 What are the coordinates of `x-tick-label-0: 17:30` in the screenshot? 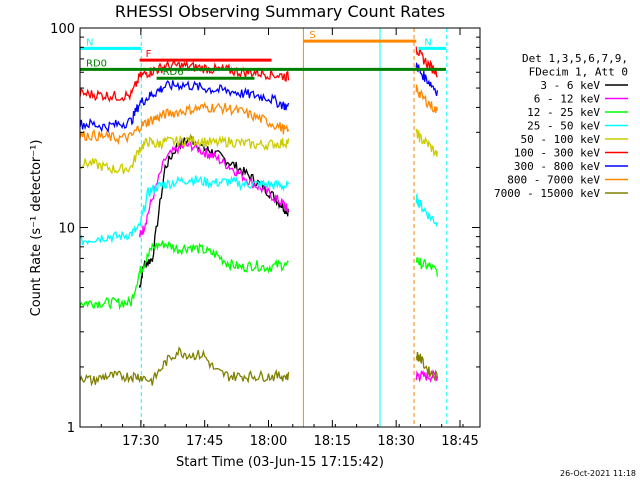 It's located at (140, 441).